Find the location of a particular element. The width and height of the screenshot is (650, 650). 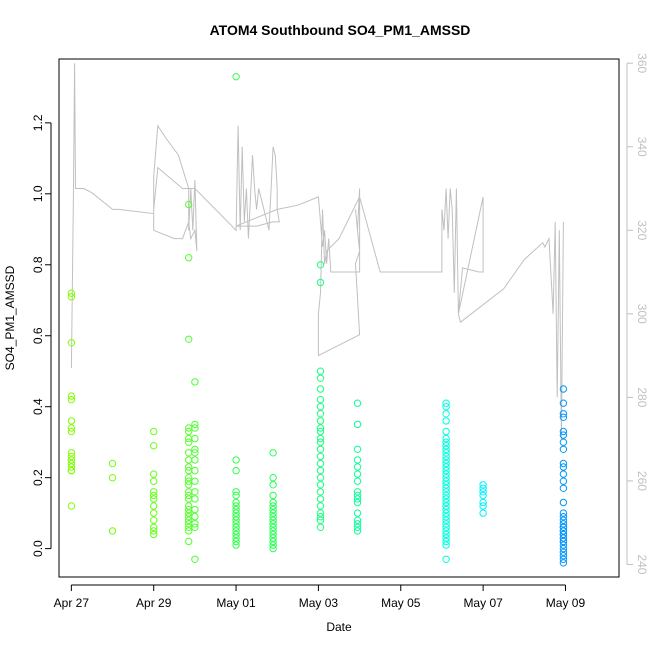

y2-tick-label: 280 is located at coordinates (642, 397).